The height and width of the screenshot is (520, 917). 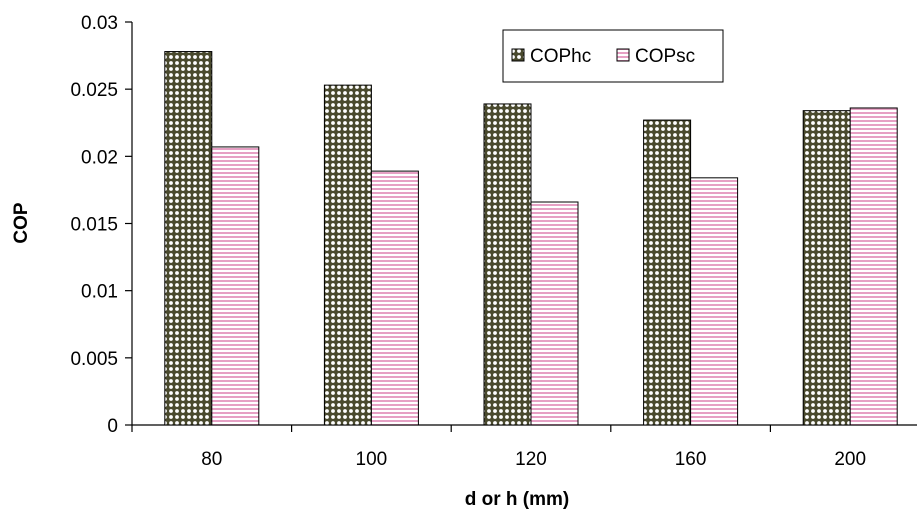 I want to click on x-tick-label: 80, so click(x=211, y=459).